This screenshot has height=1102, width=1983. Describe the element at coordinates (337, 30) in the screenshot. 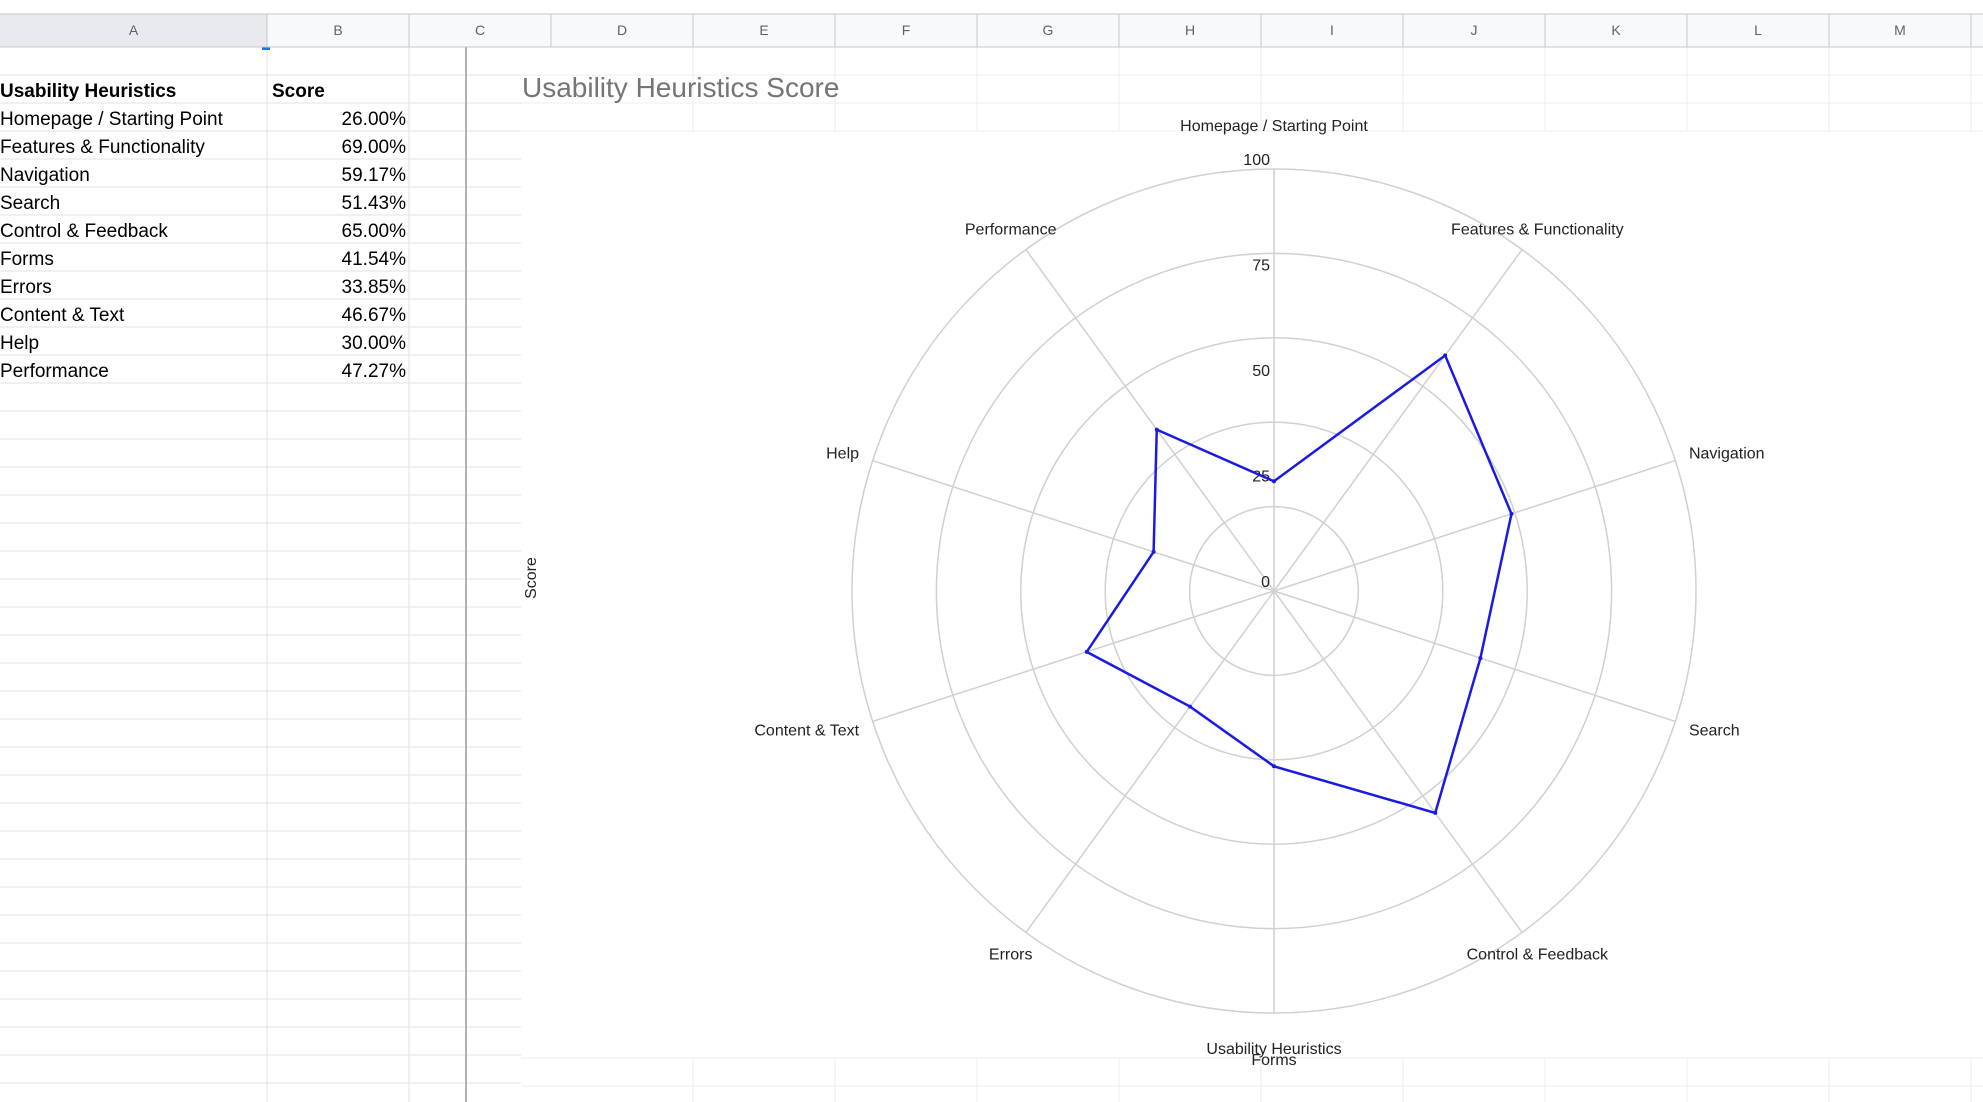

I see `column-header-b: B` at that location.